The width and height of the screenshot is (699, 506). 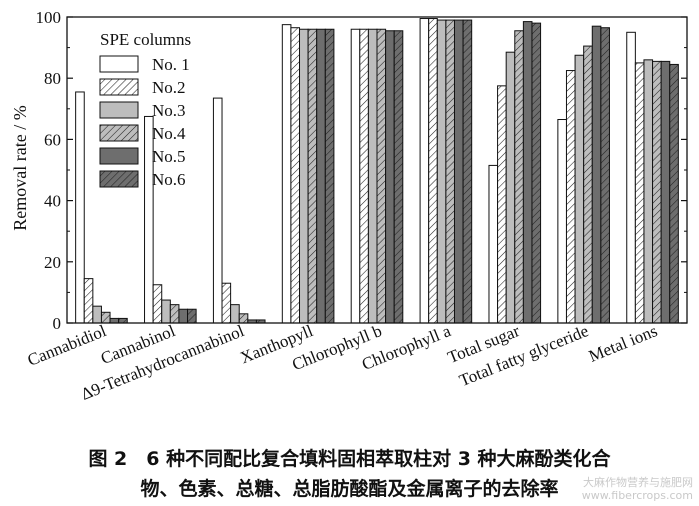 What do you see at coordinates (57, 323) in the screenshot?
I see `y-tick-label: 0` at bounding box center [57, 323].